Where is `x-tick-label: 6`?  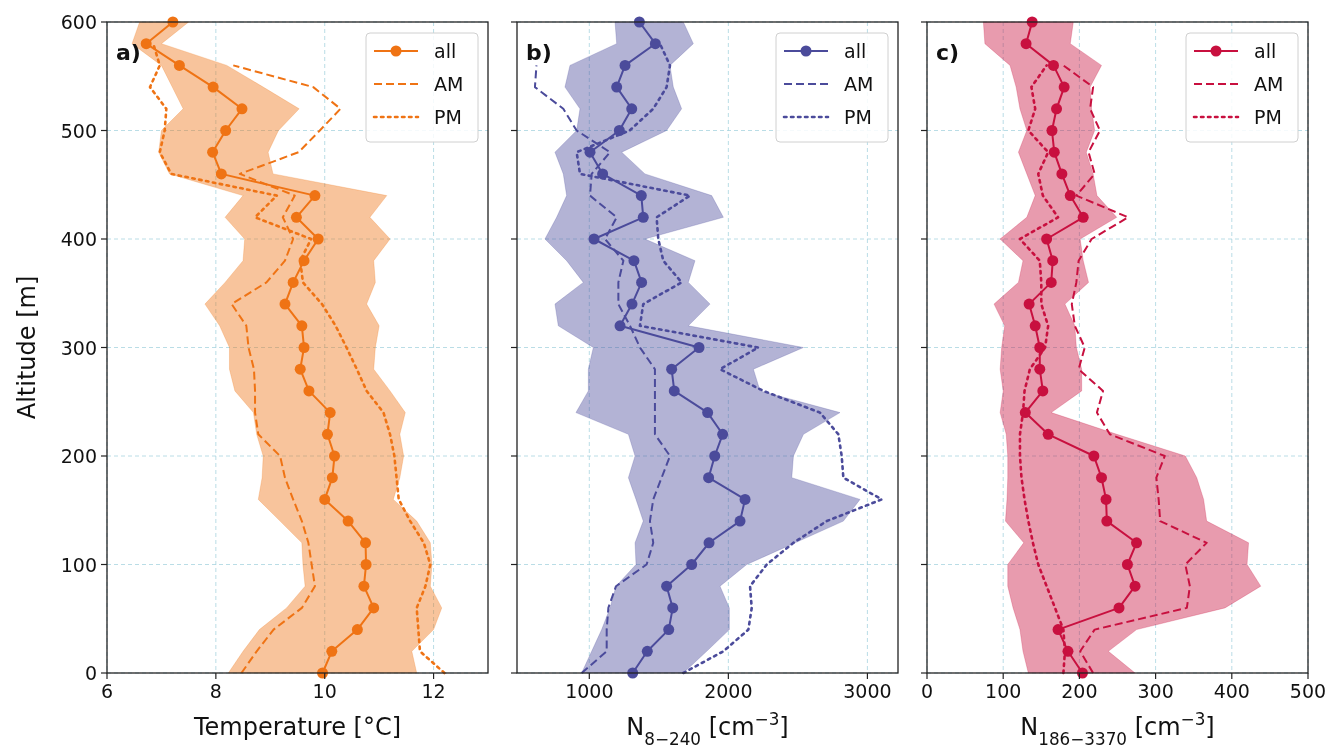 x-tick-label: 6 is located at coordinates (107, 691).